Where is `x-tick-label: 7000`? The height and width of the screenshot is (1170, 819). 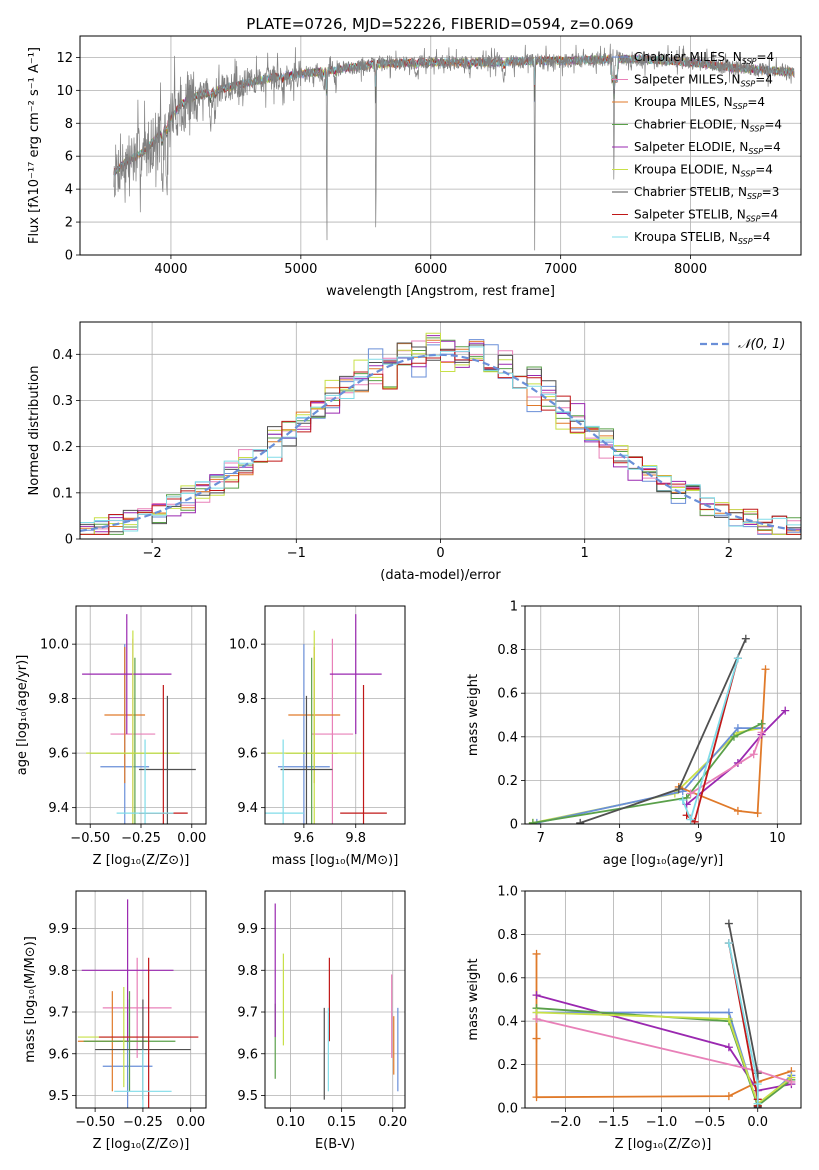
x-tick-label: 7000 is located at coordinates (560, 269).